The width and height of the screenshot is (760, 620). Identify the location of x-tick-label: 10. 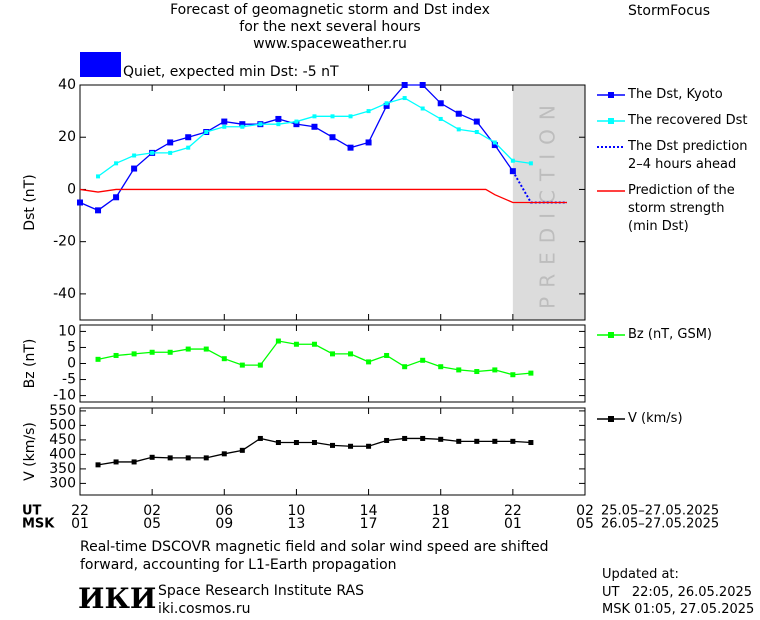
(297, 511).